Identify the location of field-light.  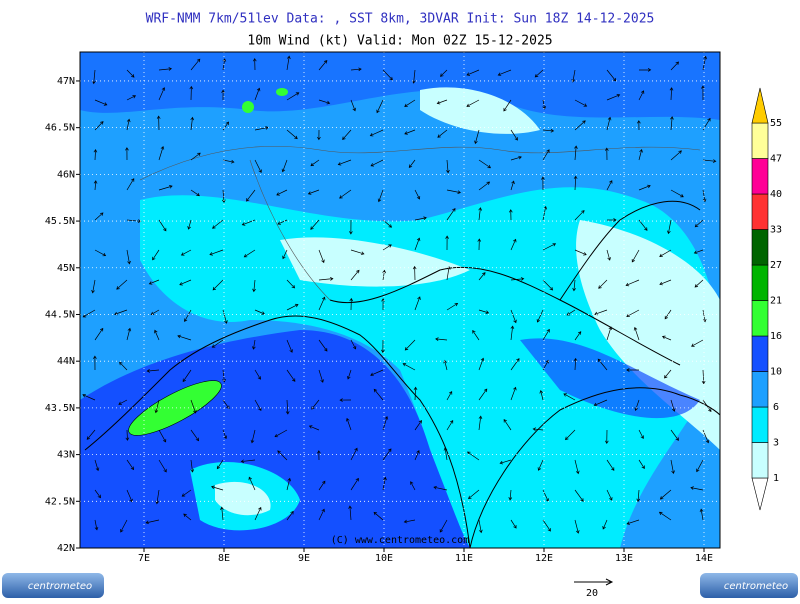
(375, 262).